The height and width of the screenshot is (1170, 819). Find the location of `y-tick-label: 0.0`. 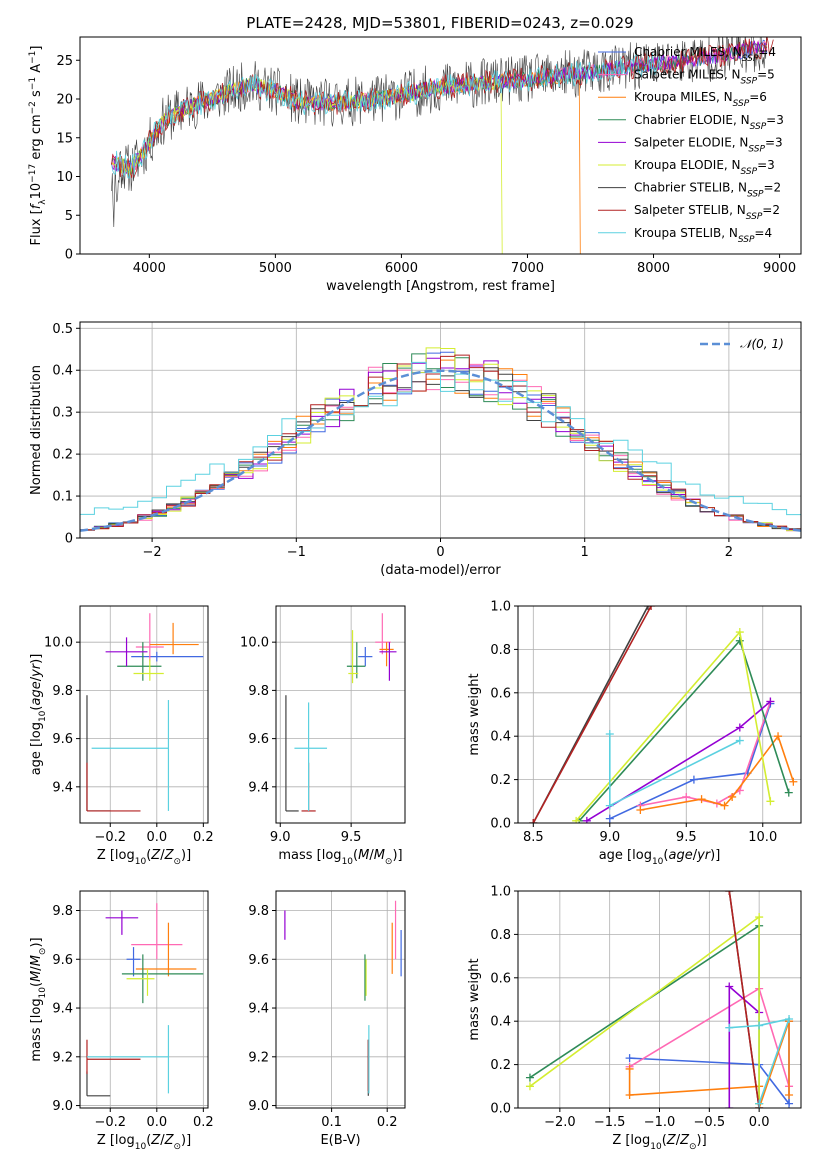

y-tick-label: 0.0 is located at coordinates (500, 1109).